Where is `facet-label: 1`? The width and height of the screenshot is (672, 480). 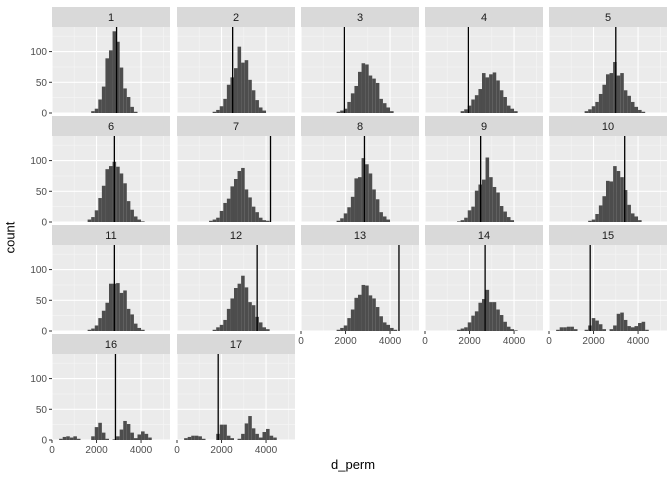
facet-label: 1 is located at coordinates (111, 18).